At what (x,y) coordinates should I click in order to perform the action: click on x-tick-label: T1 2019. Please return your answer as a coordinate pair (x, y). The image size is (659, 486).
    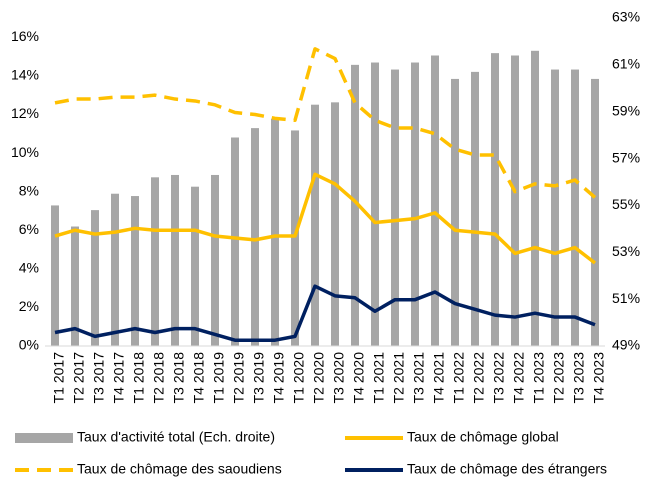
    Looking at the image, I should click on (219, 378).